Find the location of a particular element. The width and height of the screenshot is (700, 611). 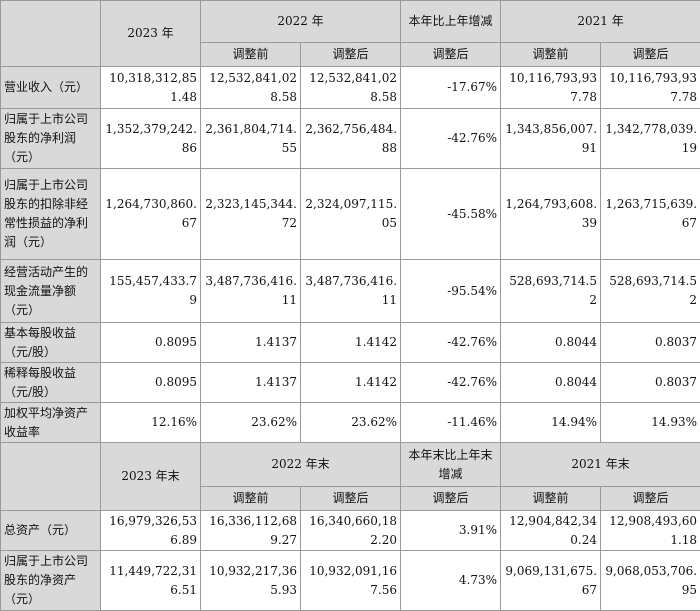

cell-2021-after: 1,263,715,639.67 is located at coordinates (650, 214).